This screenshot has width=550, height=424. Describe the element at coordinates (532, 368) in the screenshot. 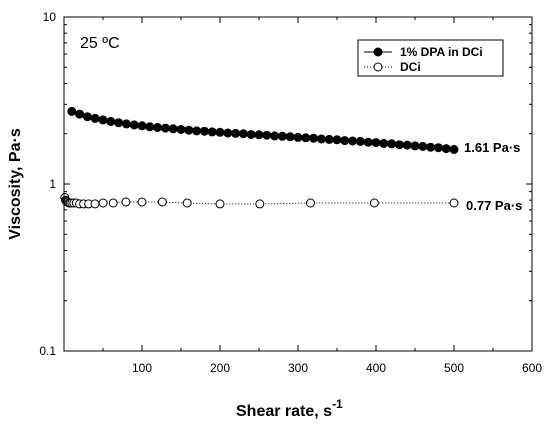

I see `x-tick-label: 600` at that location.